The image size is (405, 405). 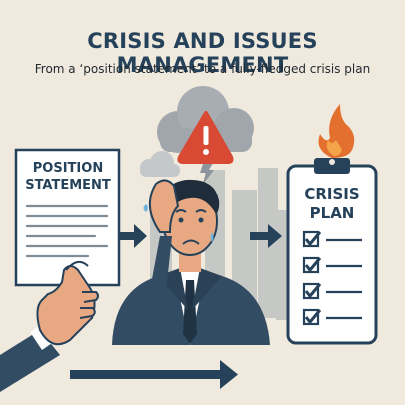 What do you see at coordinates (202, 53) in the screenshot?
I see `page-title: CRISIS AND ISSUES MANAGEMENT` at bounding box center [202, 53].